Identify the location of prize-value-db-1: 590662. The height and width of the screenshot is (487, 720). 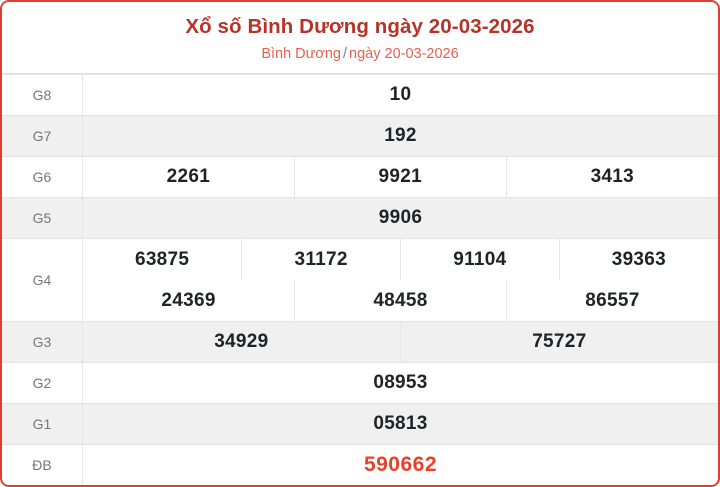
(400, 464).